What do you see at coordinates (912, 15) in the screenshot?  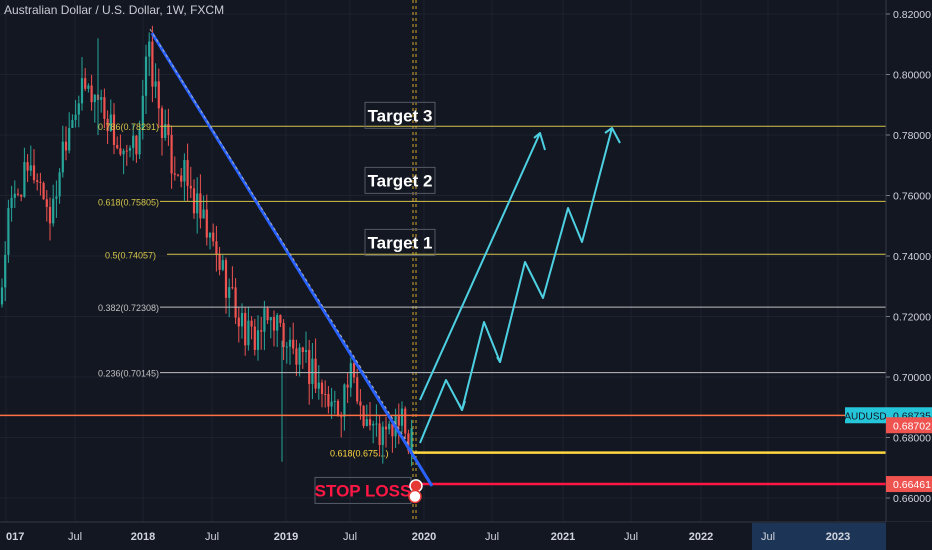 I see `price-tick-label: 0.82000` at bounding box center [912, 15].